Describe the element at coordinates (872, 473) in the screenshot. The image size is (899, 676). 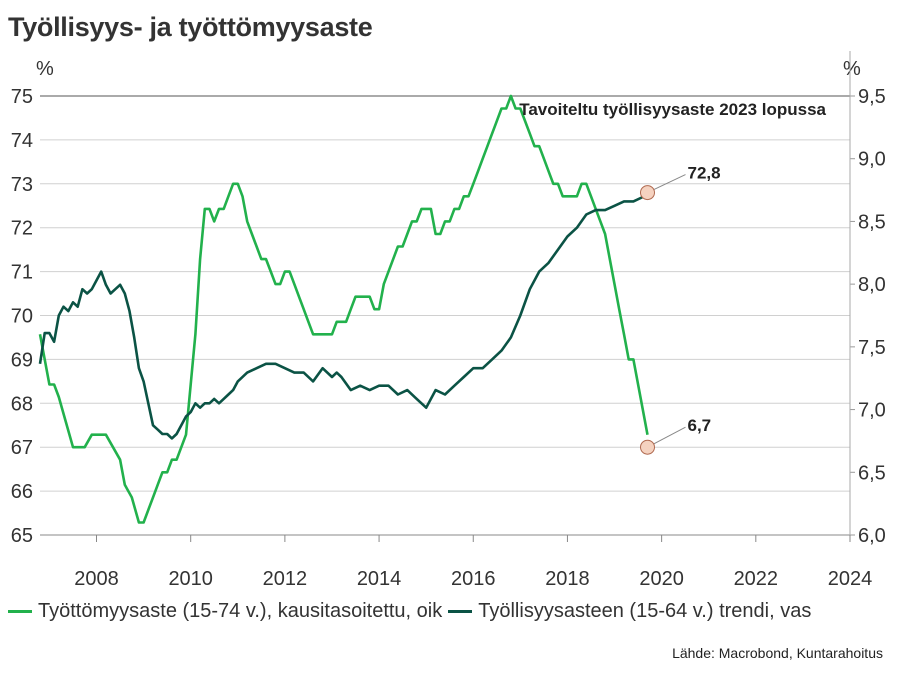
I see `y-right-tick-label: 6,5` at that location.